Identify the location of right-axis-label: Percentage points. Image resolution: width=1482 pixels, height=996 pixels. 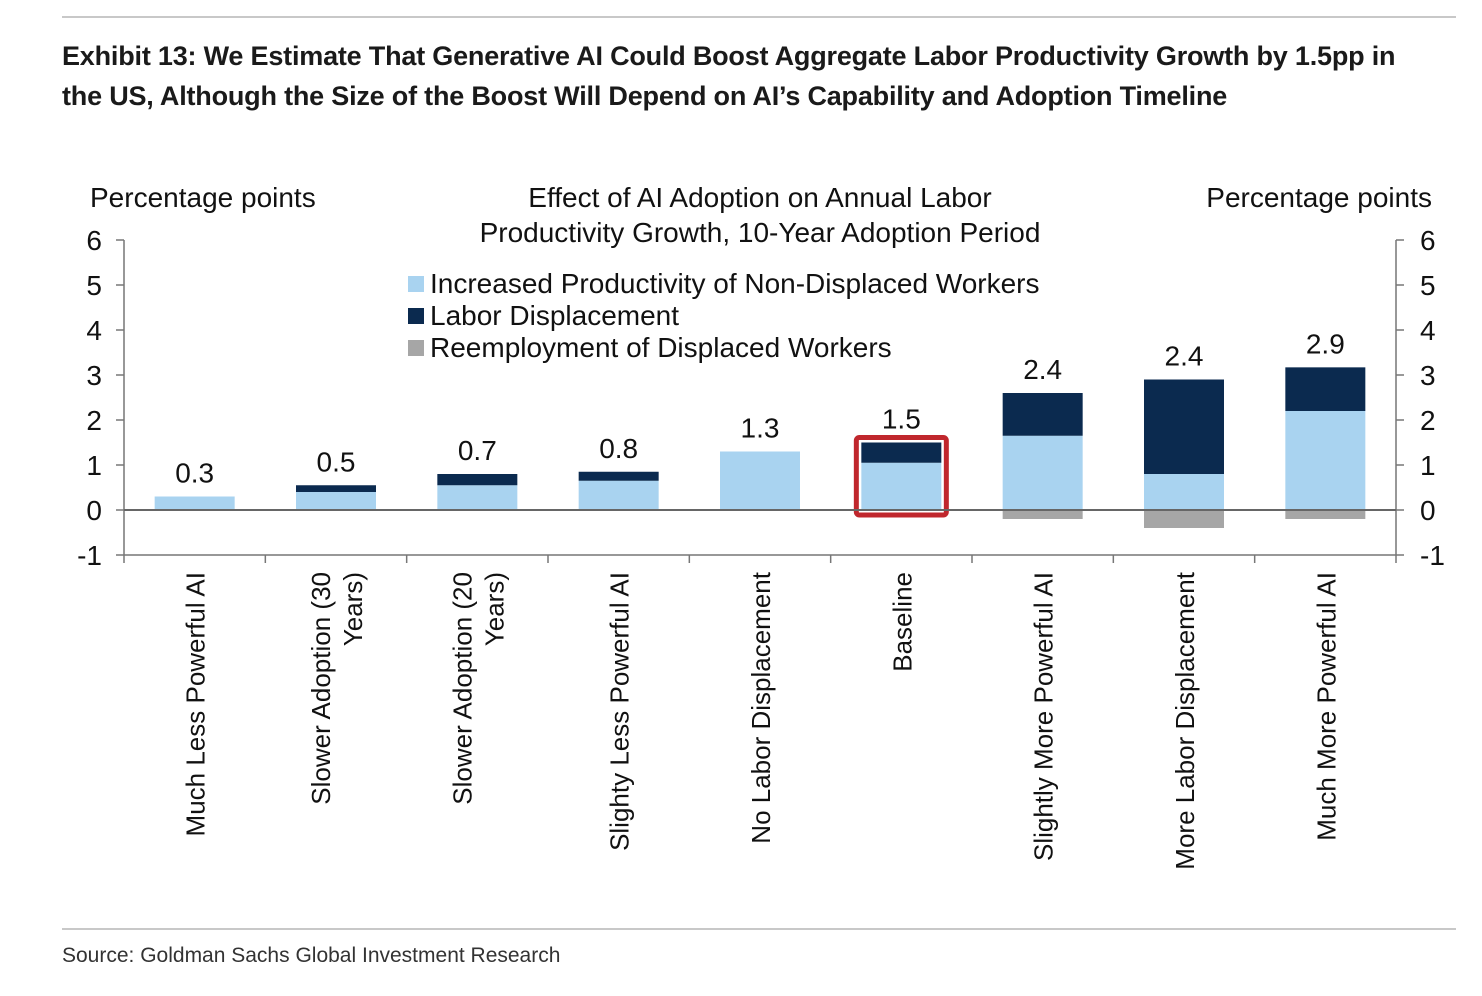
(1319, 197).